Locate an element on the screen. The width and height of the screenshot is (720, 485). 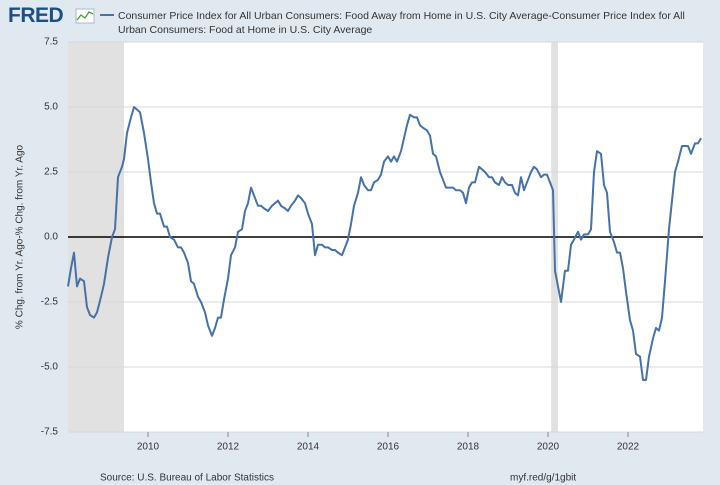
y-tick-label: -2.5 is located at coordinates (50, 302).